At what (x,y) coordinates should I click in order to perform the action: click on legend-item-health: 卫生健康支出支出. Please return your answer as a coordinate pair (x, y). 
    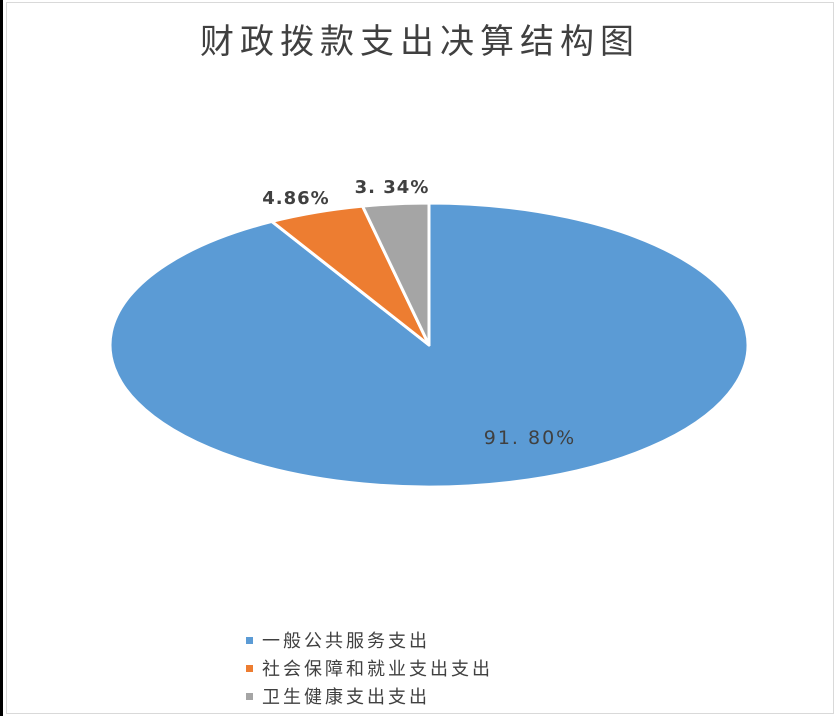
    Looking at the image, I should click on (369, 696).